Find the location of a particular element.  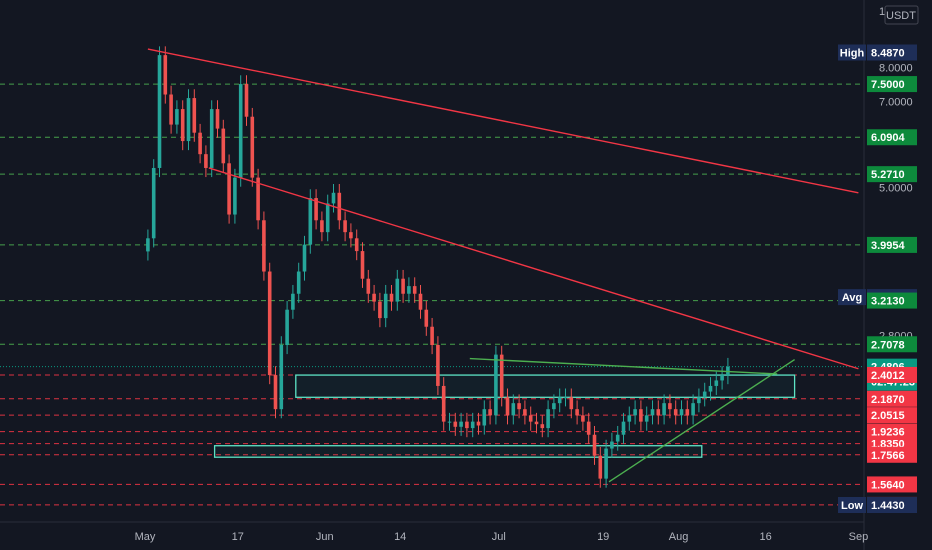

price-tag-value: 5.2710 is located at coordinates (888, 175).